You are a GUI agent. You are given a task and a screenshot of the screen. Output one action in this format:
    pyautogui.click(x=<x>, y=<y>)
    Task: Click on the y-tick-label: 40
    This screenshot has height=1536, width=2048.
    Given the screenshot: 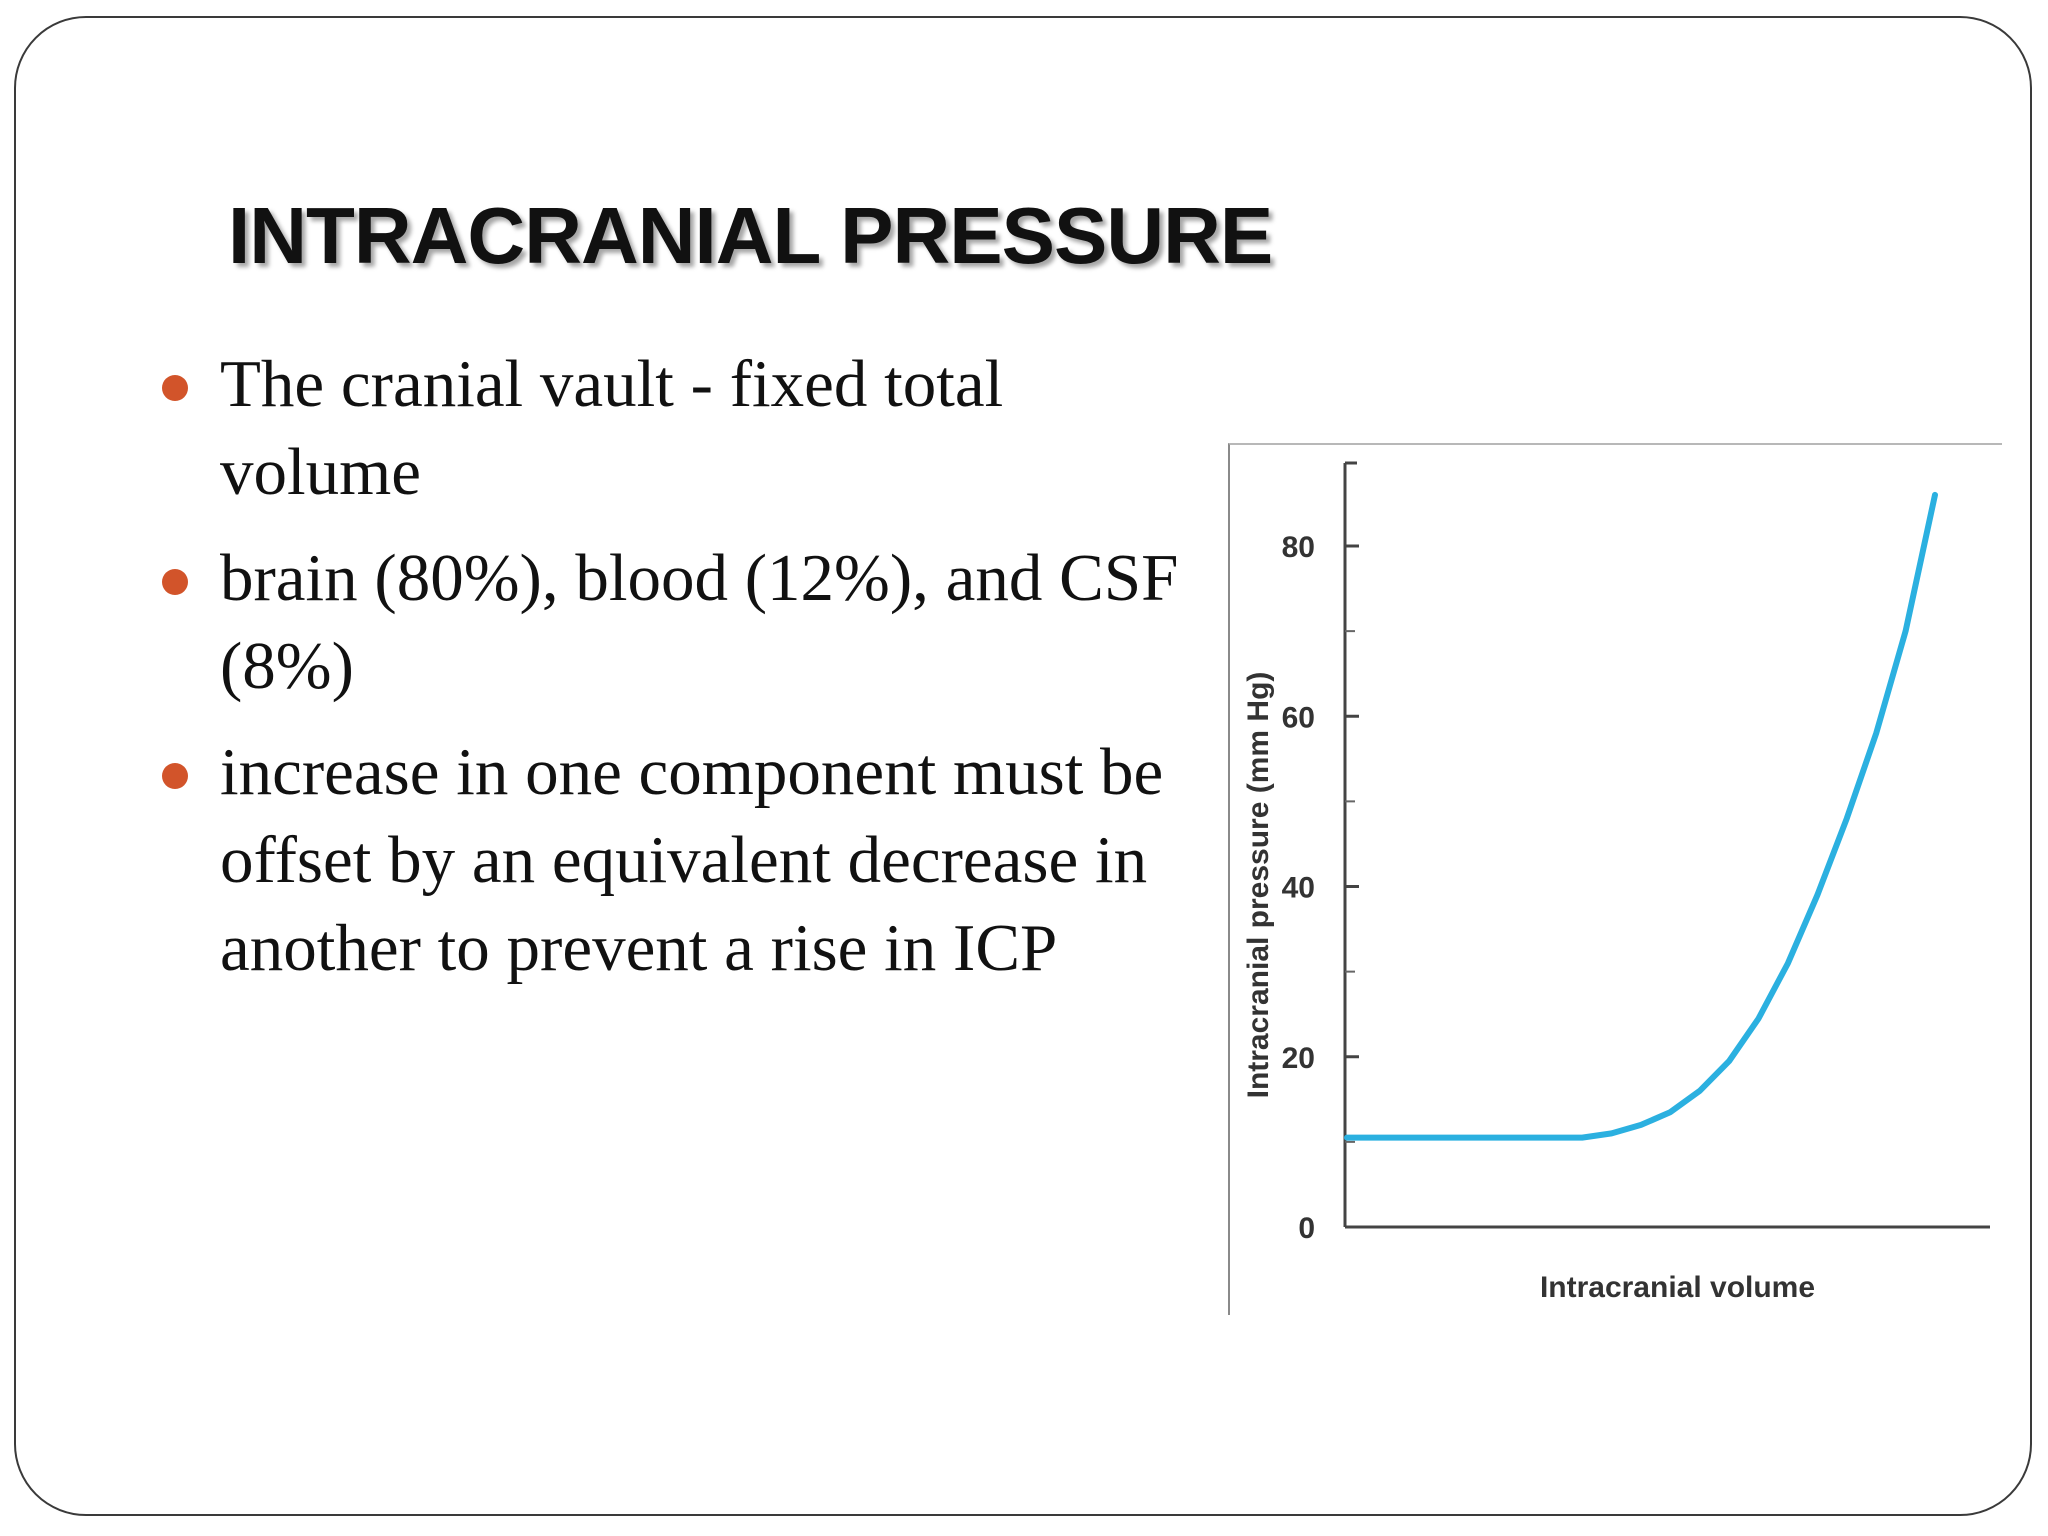 What is the action you would take?
    pyautogui.click(x=1298, y=888)
    